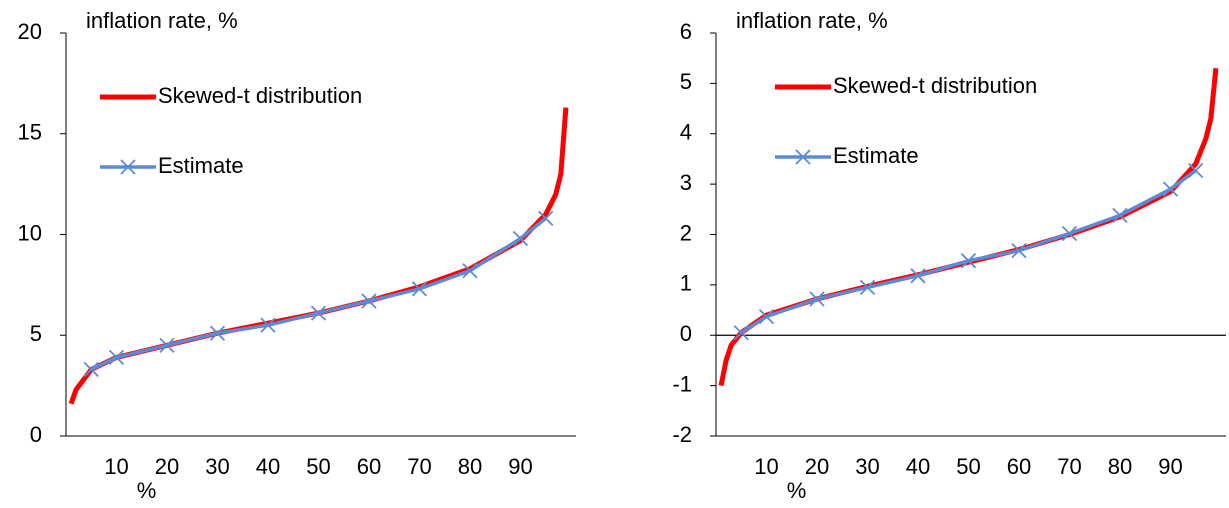 The height and width of the screenshot is (508, 1229). Describe the element at coordinates (30, 31) in the screenshot. I see `y-tick-label: 20` at that location.